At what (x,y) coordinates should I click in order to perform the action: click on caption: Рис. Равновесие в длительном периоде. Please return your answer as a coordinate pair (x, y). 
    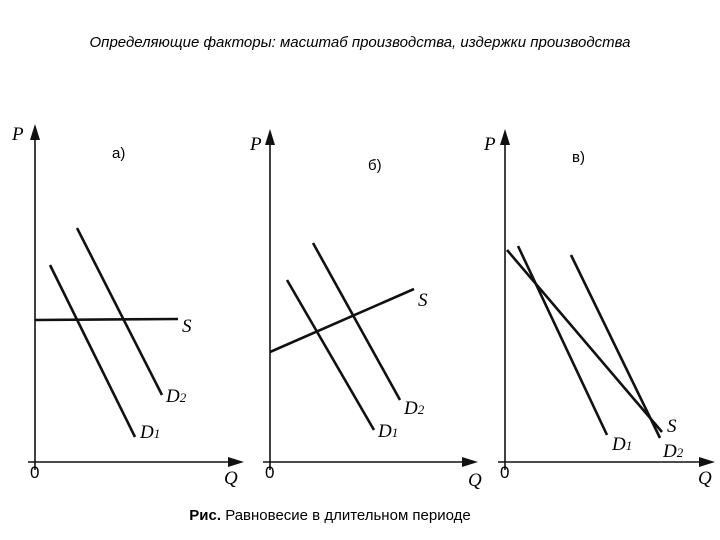
    Looking at the image, I should click on (329, 515).